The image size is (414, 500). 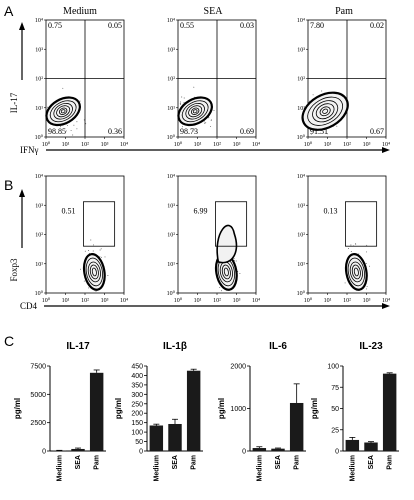 I want to click on y-tick-label: 10¹, so click(x=171, y=109).